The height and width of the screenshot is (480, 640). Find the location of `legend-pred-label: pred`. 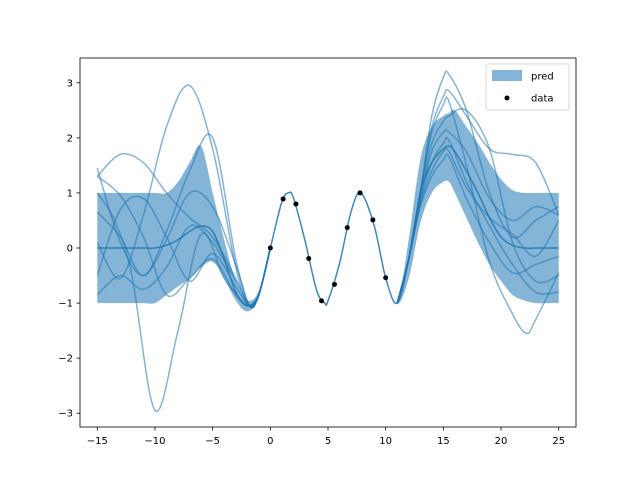

legend-pred-label: pred is located at coordinates (542, 77).